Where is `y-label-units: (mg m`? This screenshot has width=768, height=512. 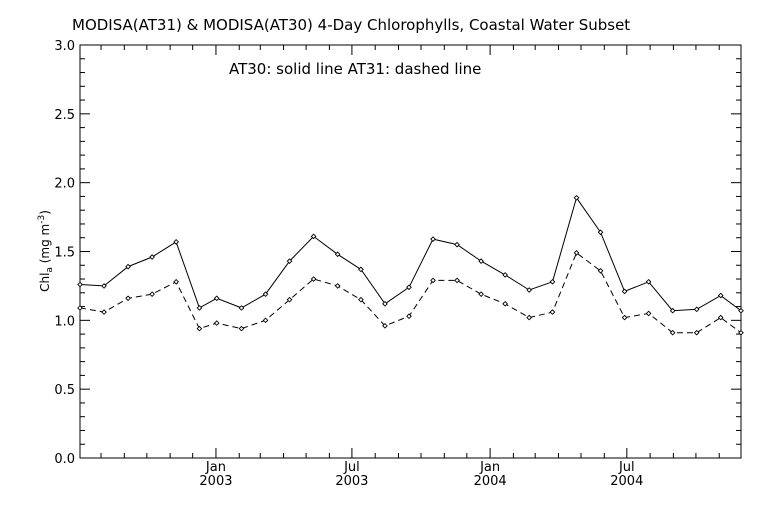 y-label-units: (mg m is located at coordinates (45, 245).